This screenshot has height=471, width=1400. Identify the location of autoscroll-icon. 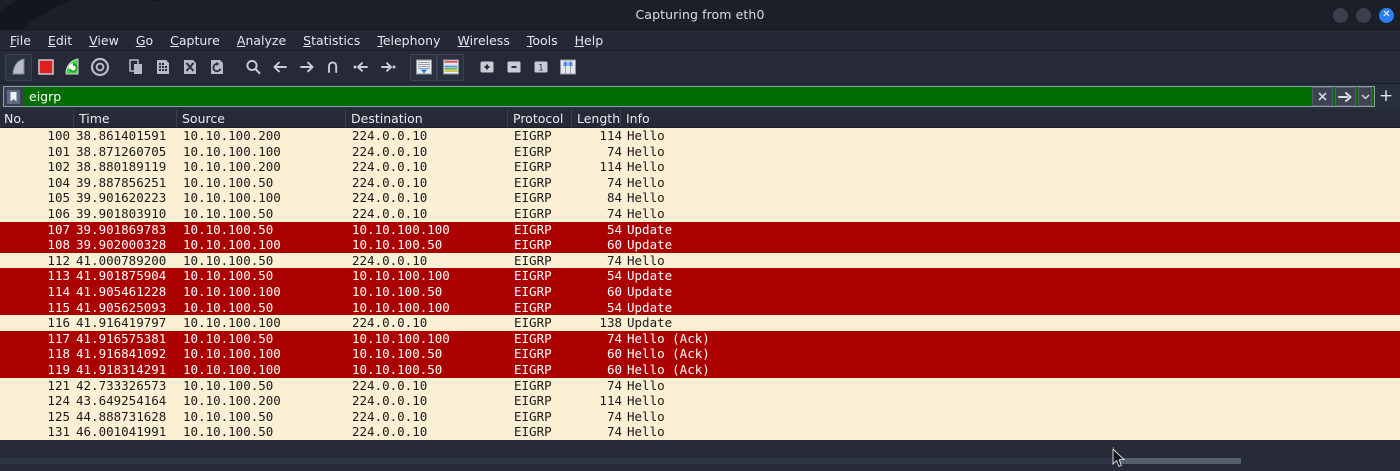
(423, 67).